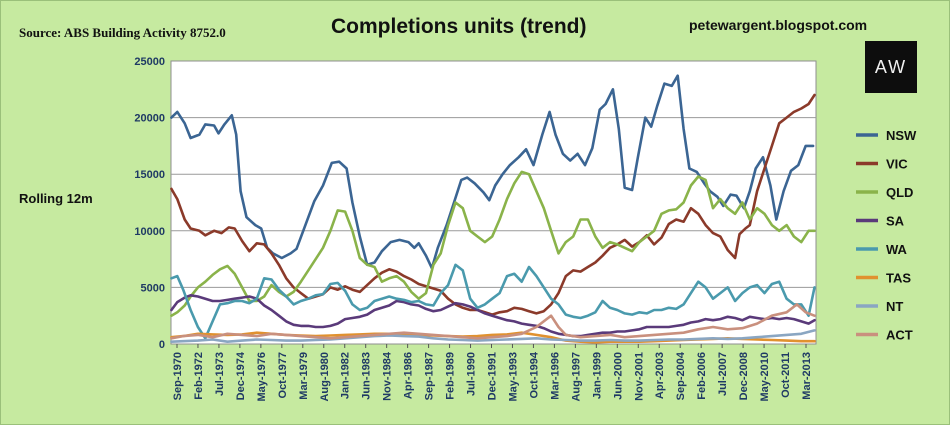 This screenshot has width=950, height=425. What do you see at coordinates (807, 376) in the screenshot?
I see `x-tick-label: Mar-2013` at bounding box center [807, 376].